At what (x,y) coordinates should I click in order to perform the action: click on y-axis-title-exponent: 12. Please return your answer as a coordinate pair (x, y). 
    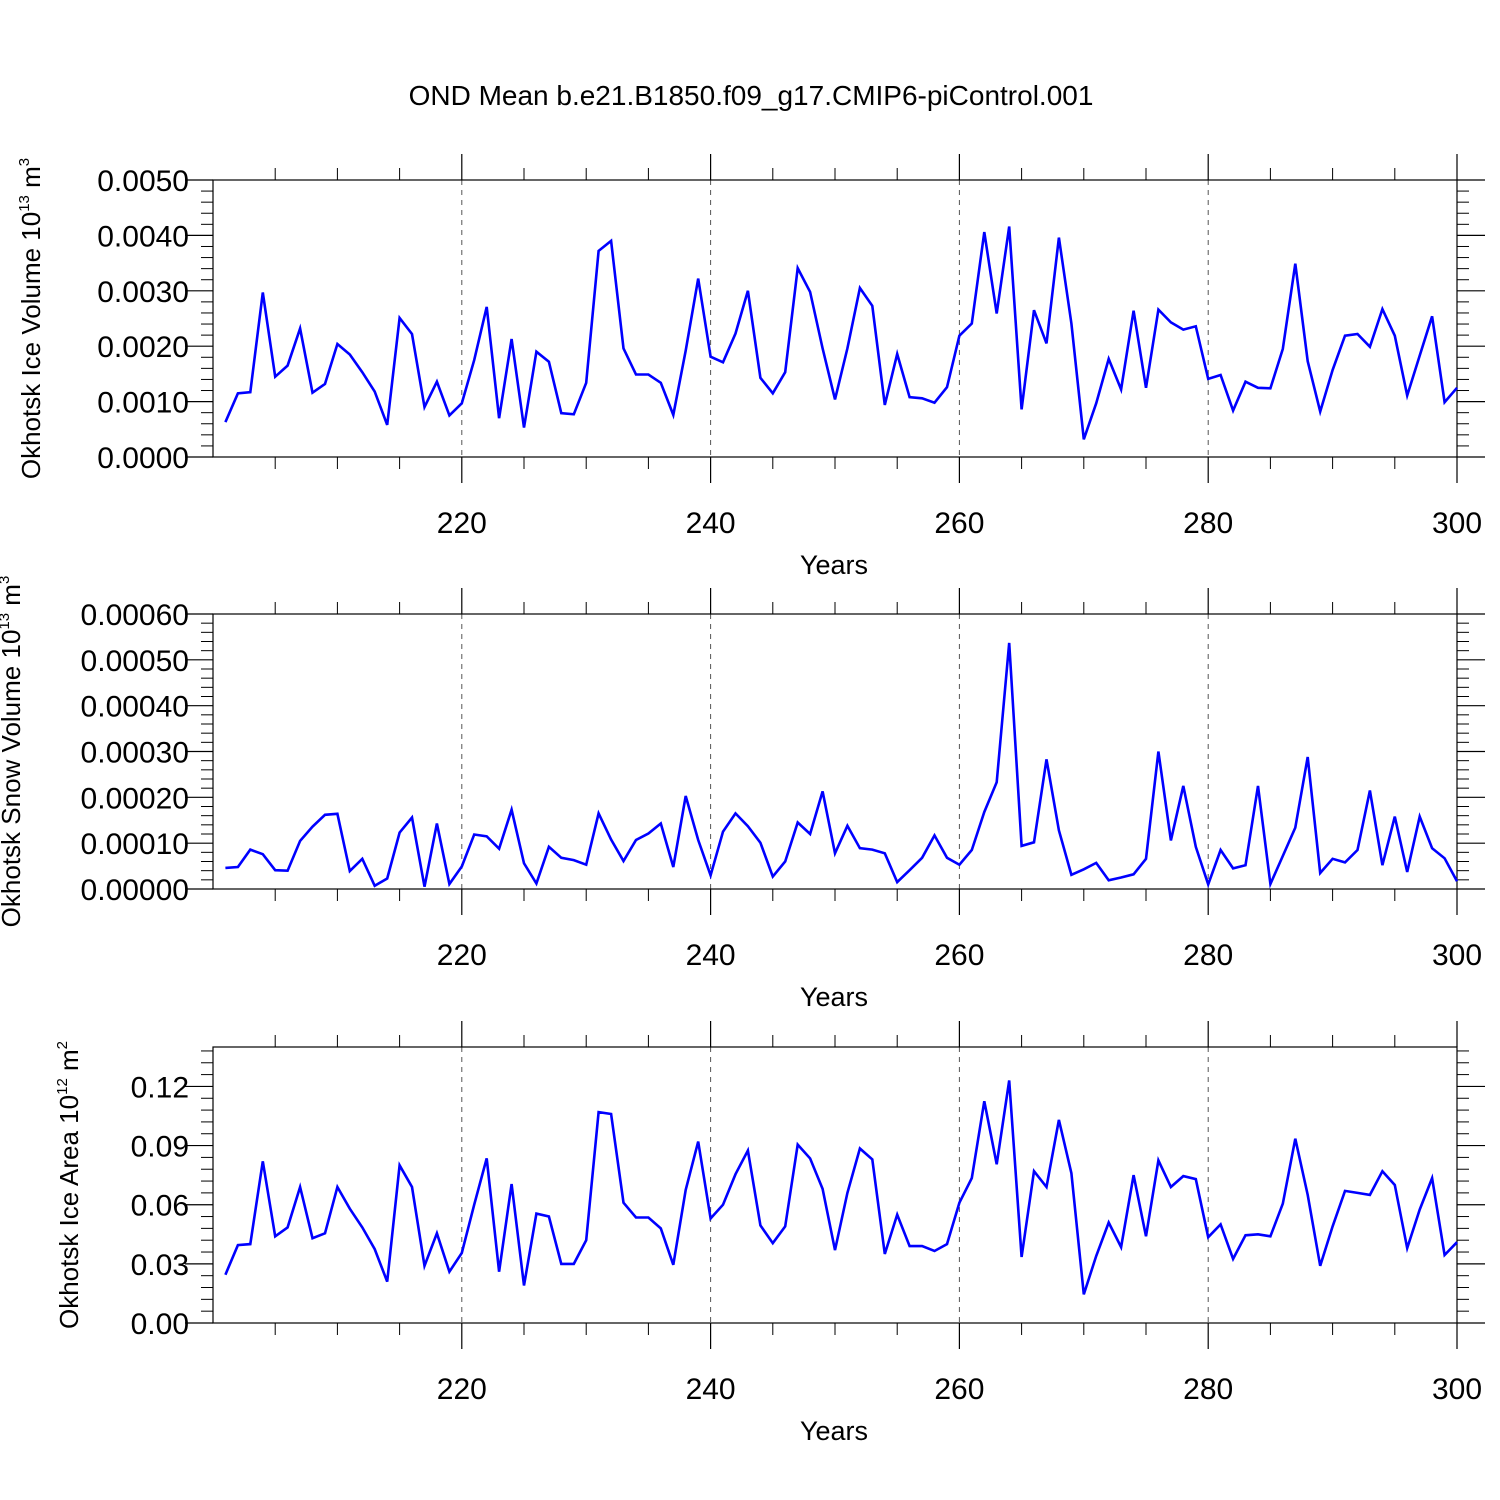
    Looking at the image, I should click on (62, 1086).